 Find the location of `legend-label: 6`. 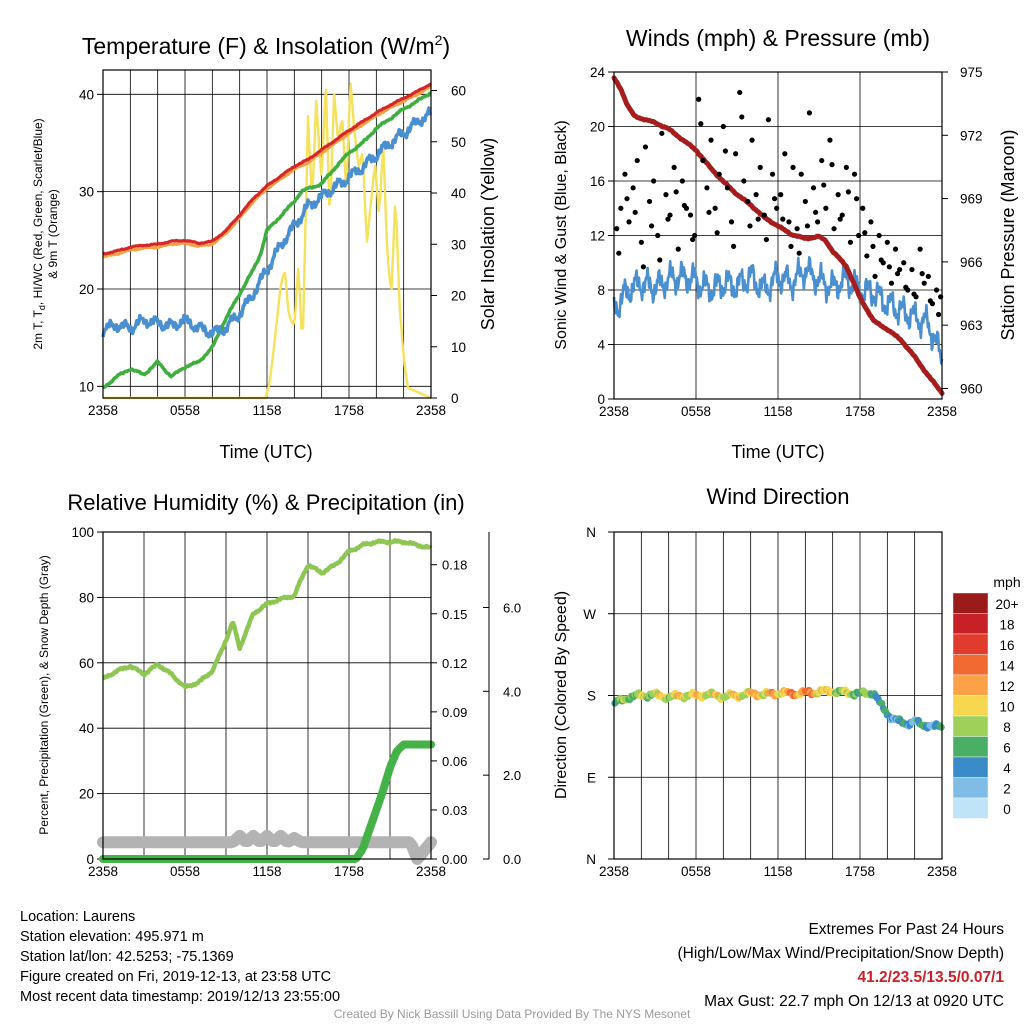

legend-label: 6 is located at coordinates (1007, 748).